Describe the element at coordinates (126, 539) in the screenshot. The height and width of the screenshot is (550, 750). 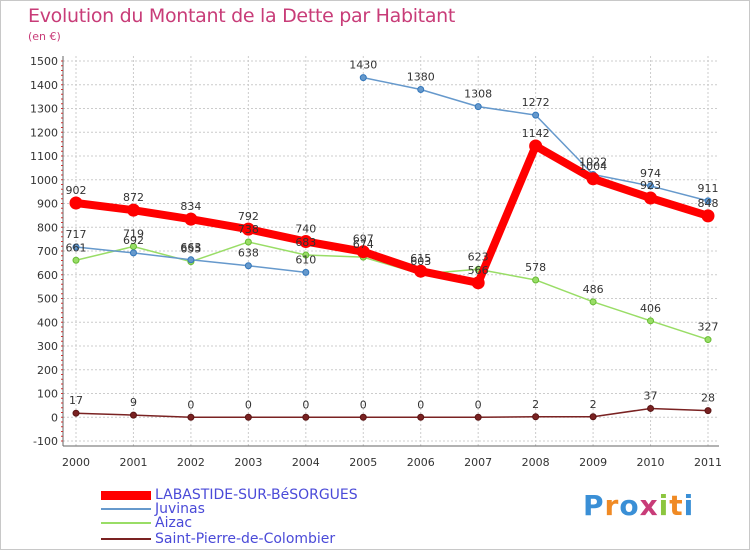
I see `legend-swatch-saint-pierre` at that location.